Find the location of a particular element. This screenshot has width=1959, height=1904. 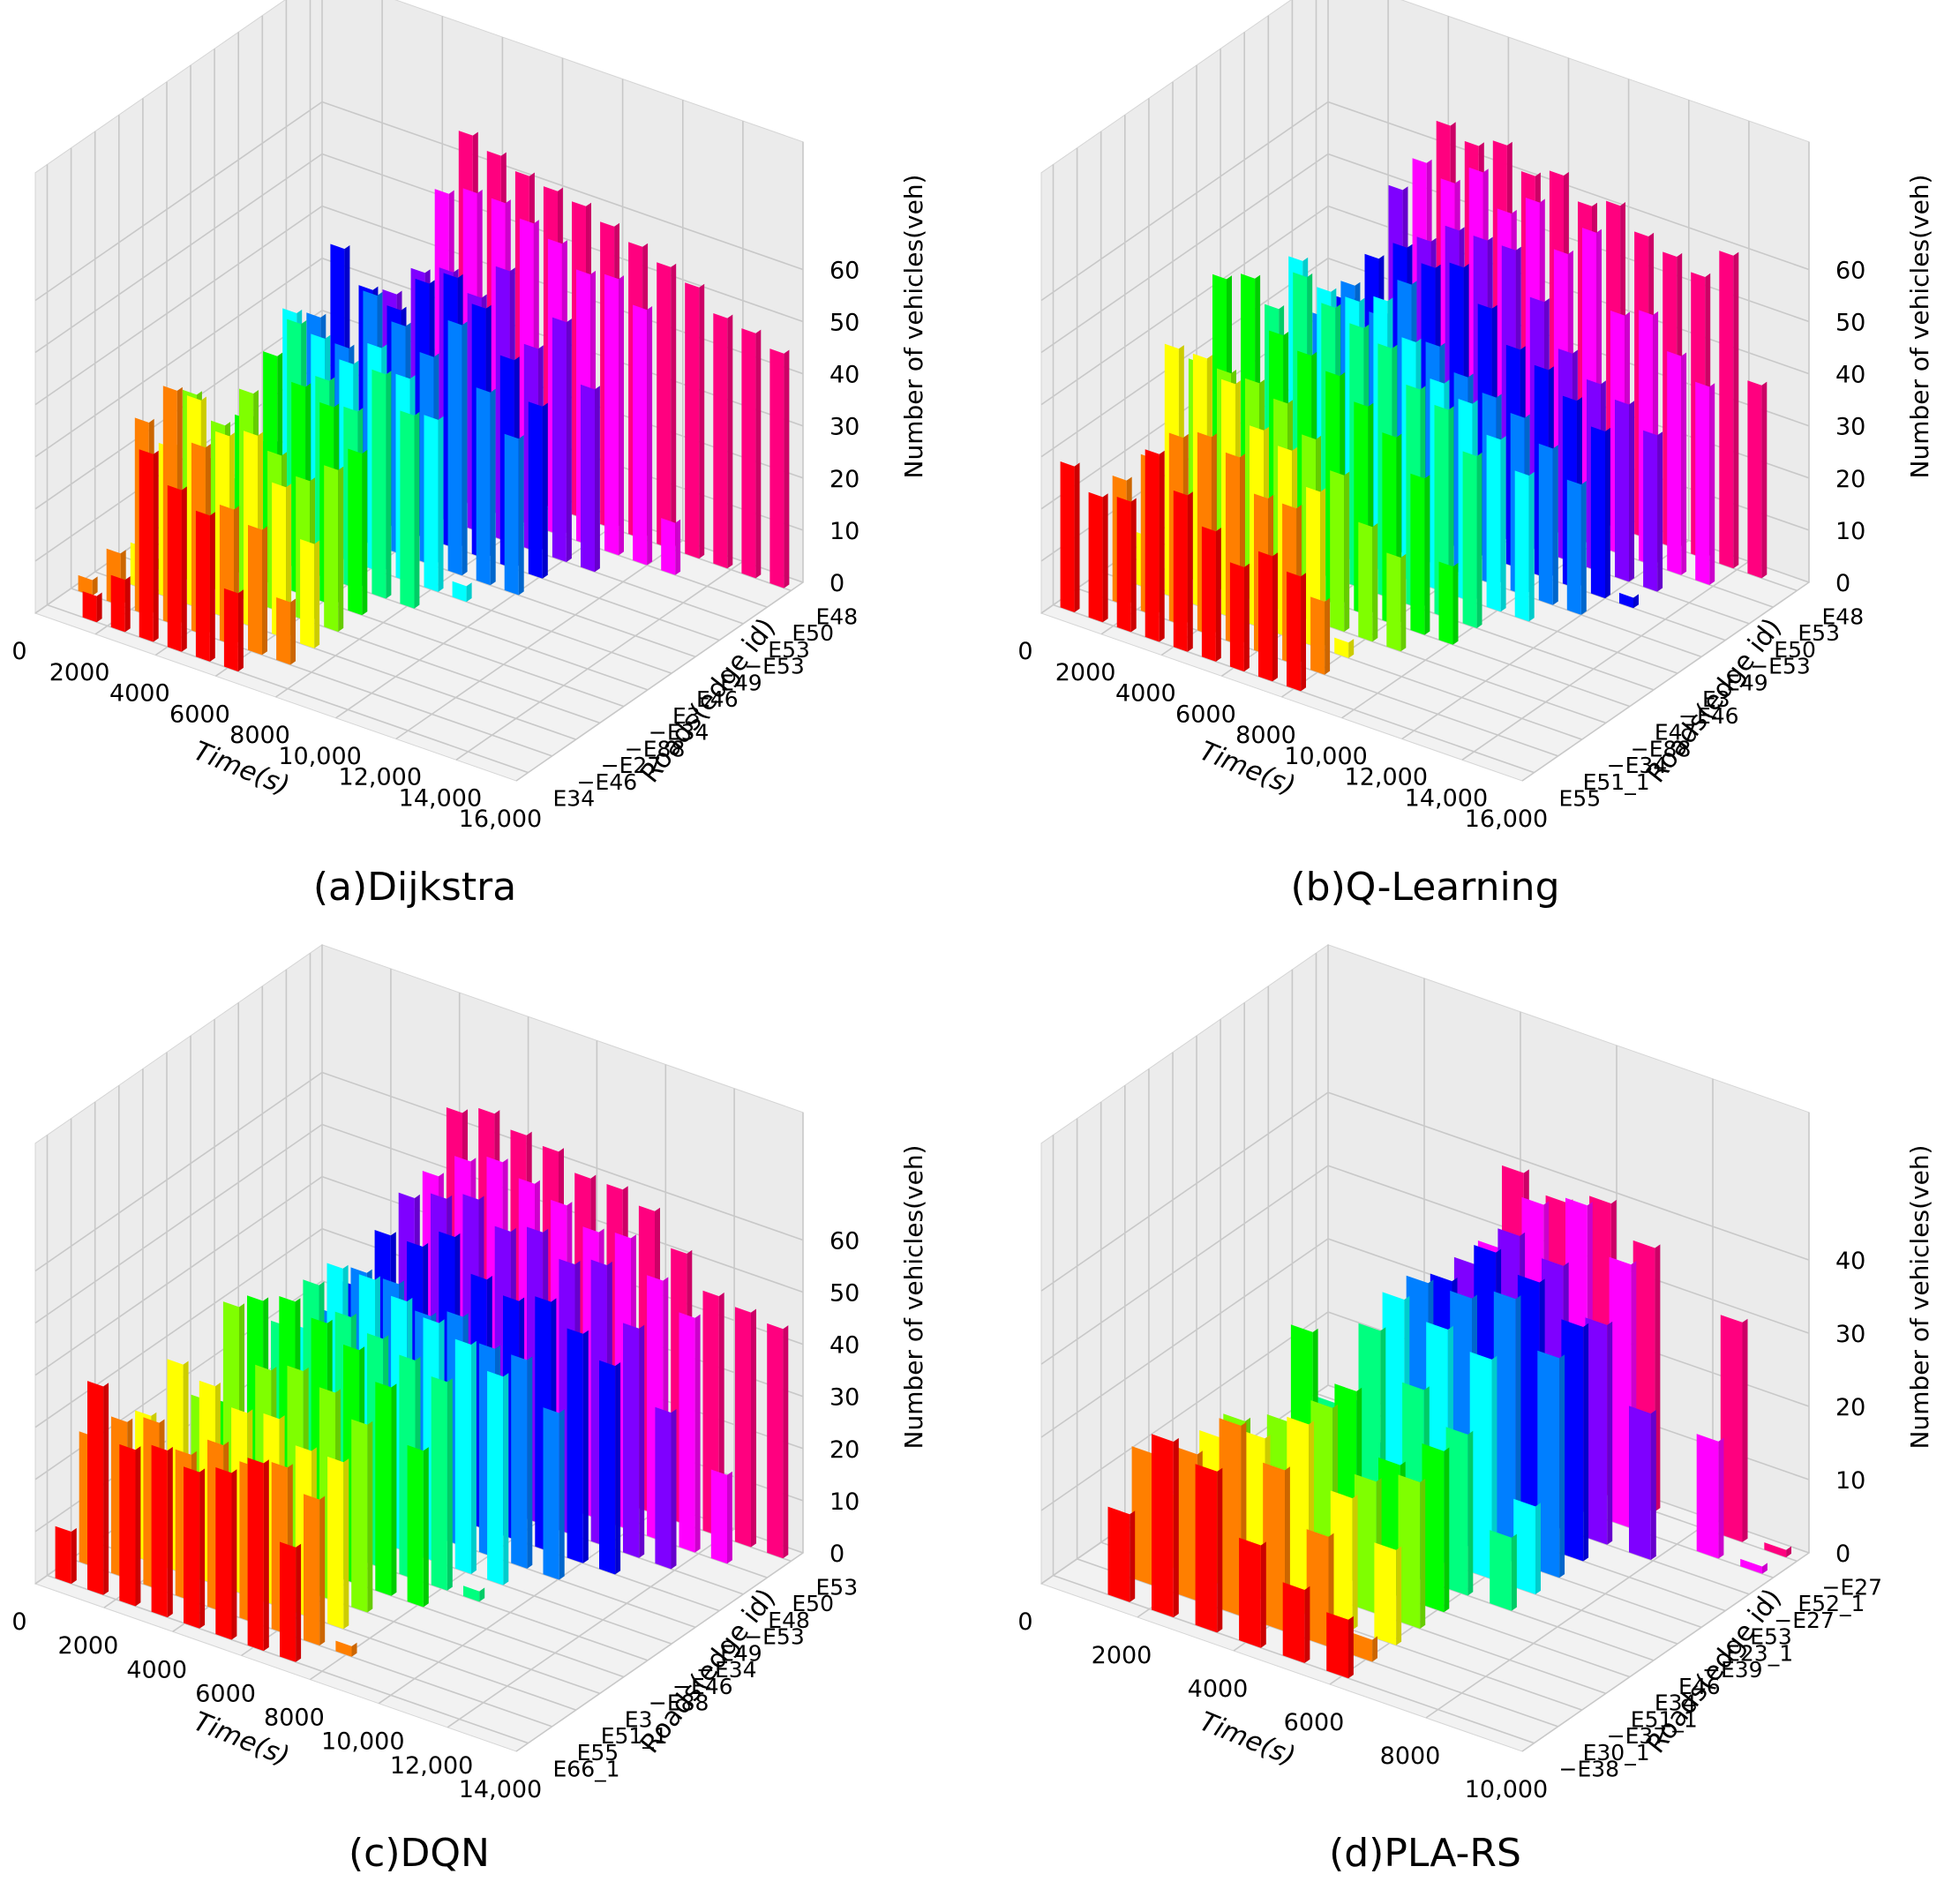

y-tick-label: −E34 is located at coordinates (1637, 765).